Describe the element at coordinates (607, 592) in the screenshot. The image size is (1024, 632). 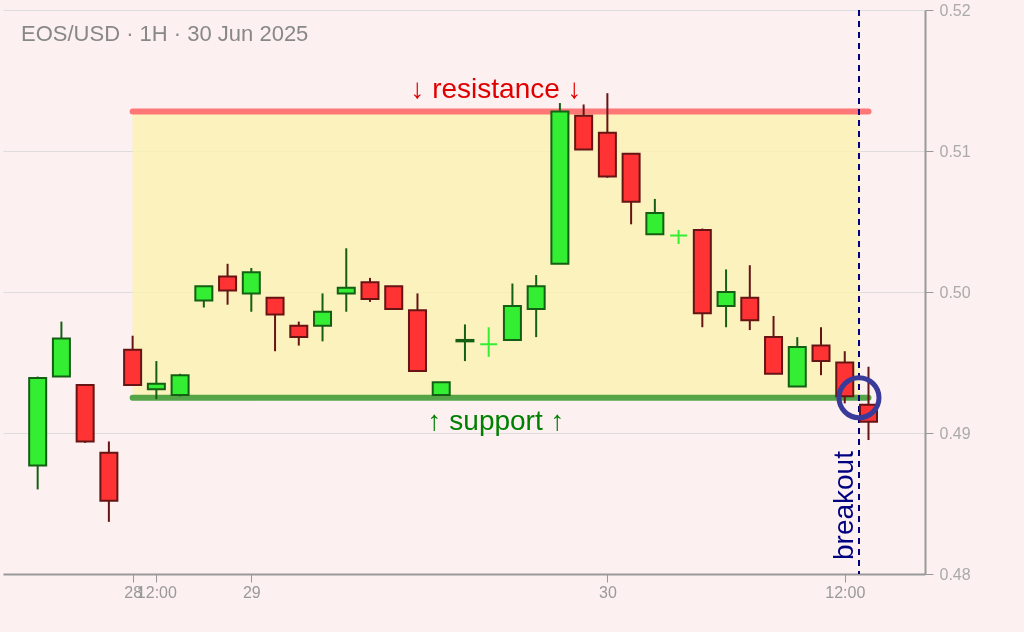
I see `x-tick-label: 30` at that location.